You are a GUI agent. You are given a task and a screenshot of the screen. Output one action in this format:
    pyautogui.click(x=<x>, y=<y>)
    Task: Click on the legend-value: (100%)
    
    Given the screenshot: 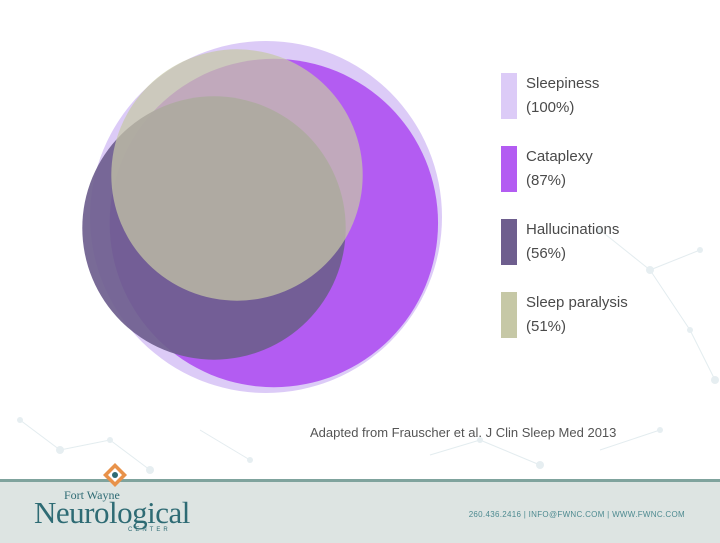 What is the action you would take?
    pyautogui.click(x=550, y=107)
    